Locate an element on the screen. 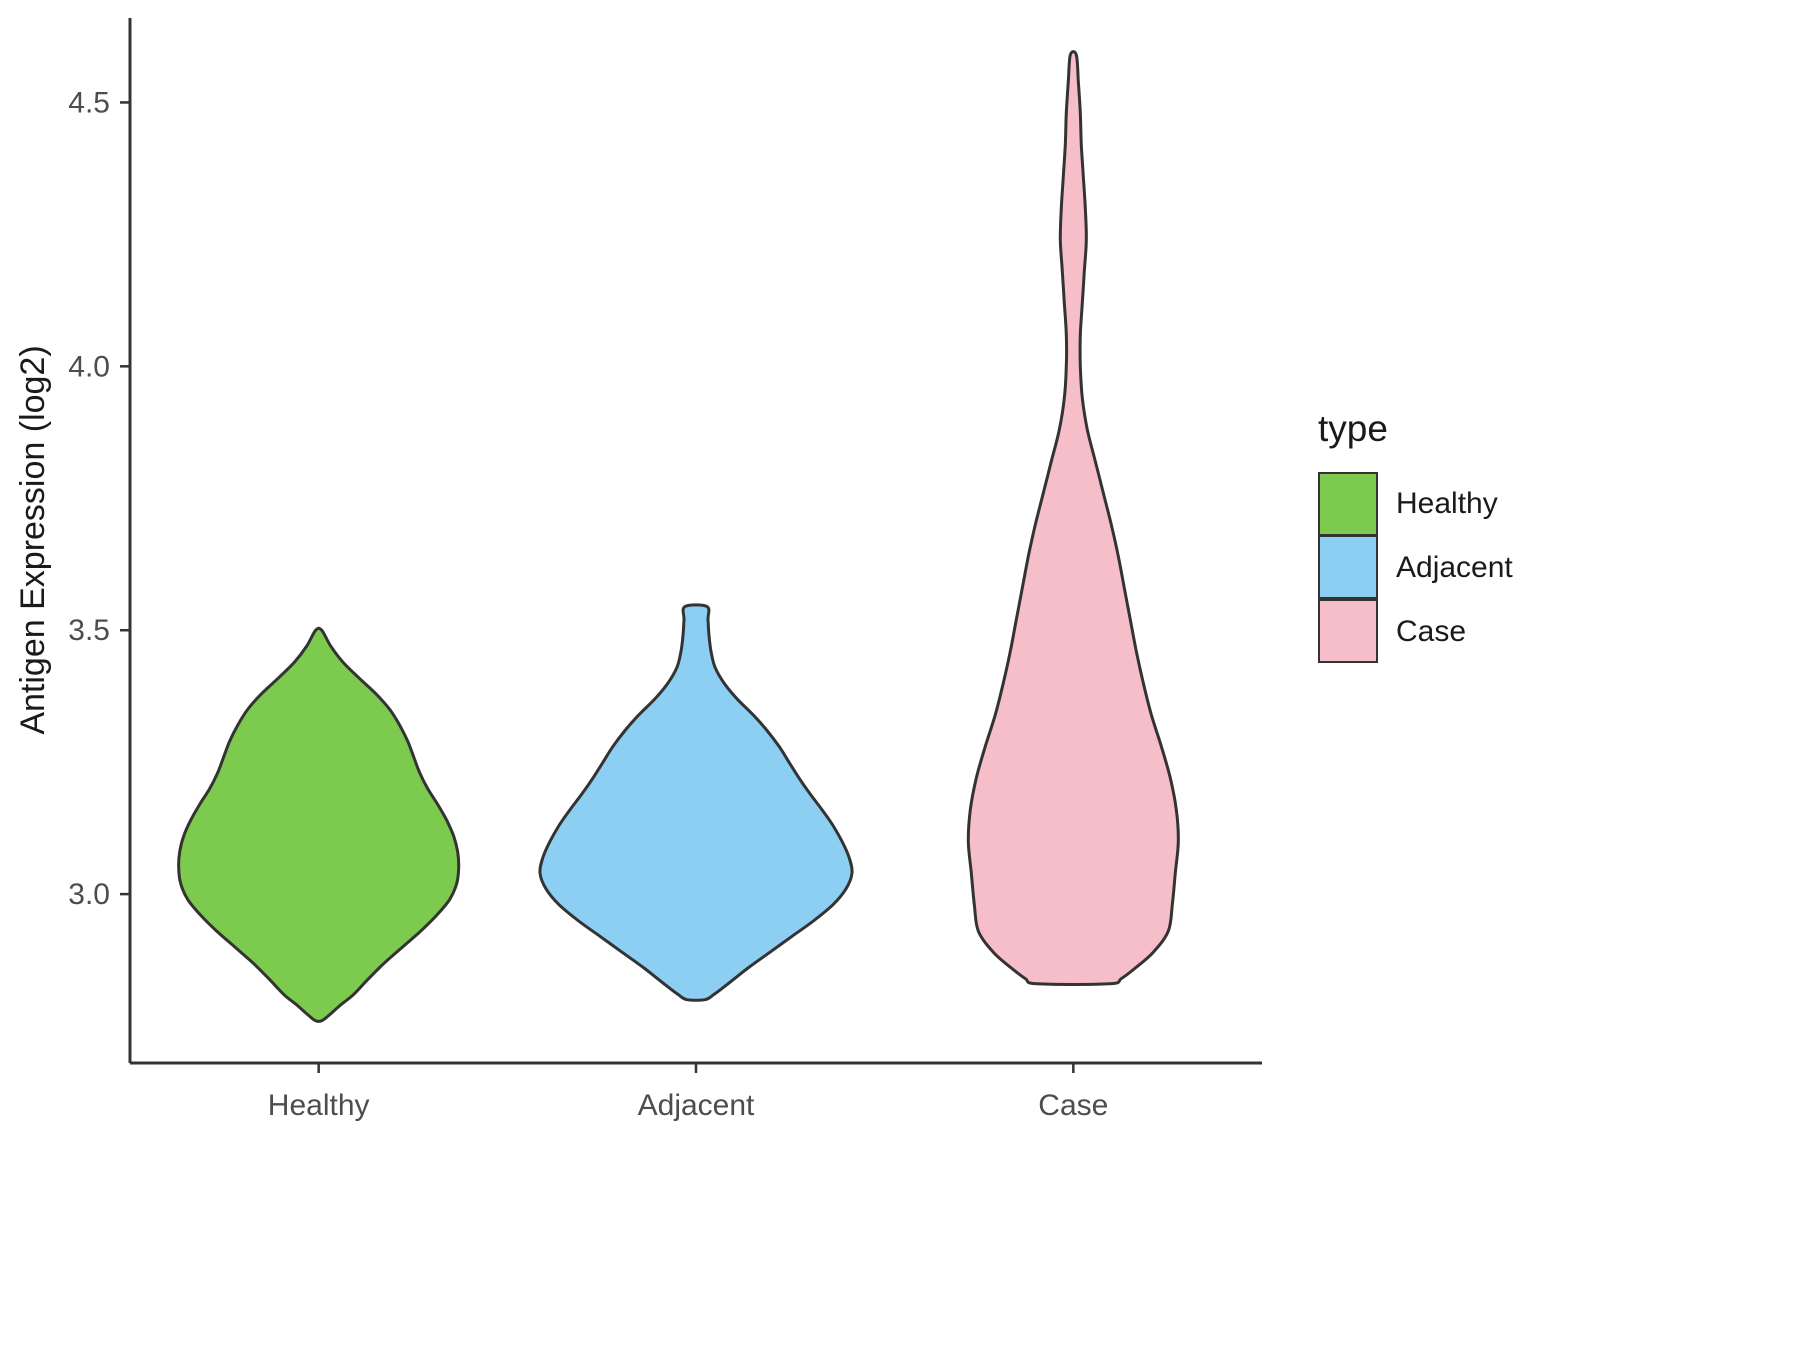 The image size is (1800, 1350). legend-entry-case: Case is located at coordinates (1415, 631).